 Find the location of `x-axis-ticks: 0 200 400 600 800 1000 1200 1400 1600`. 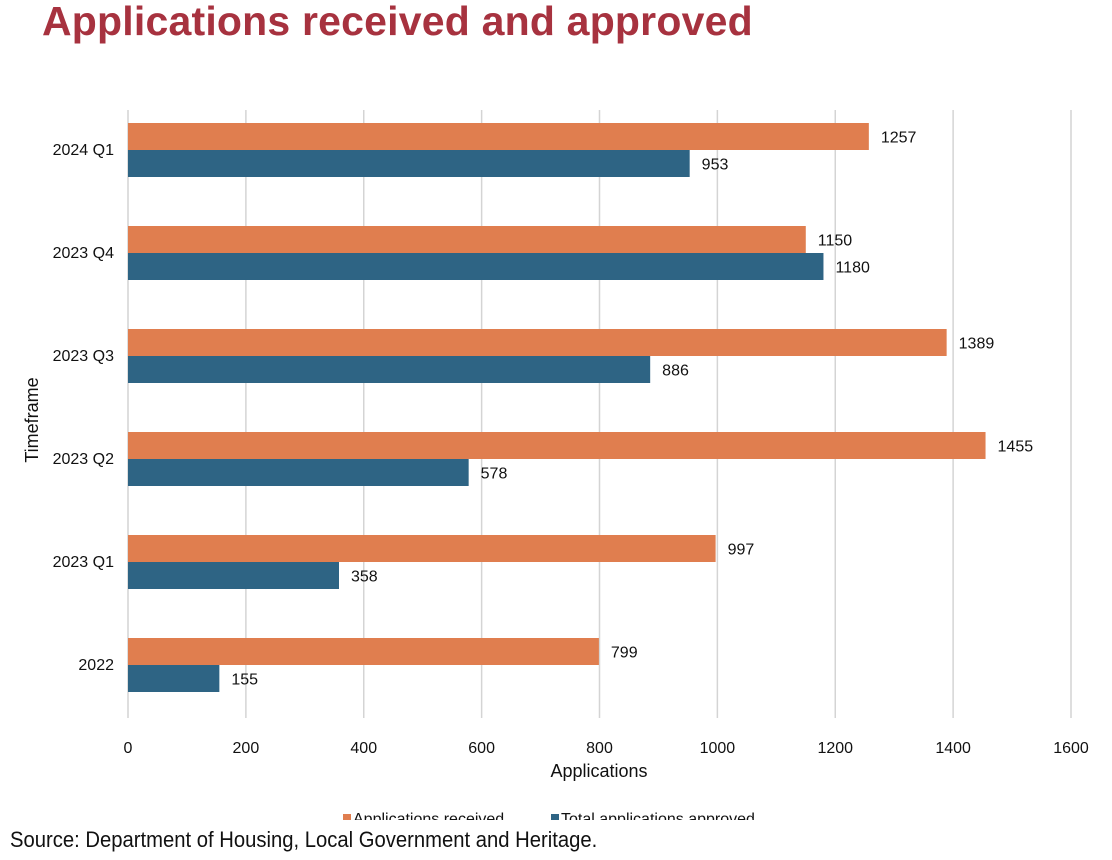

x-axis-ticks: 0 200 400 600 800 1000 1200 1400 1600 is located at coordinates (606, 748).